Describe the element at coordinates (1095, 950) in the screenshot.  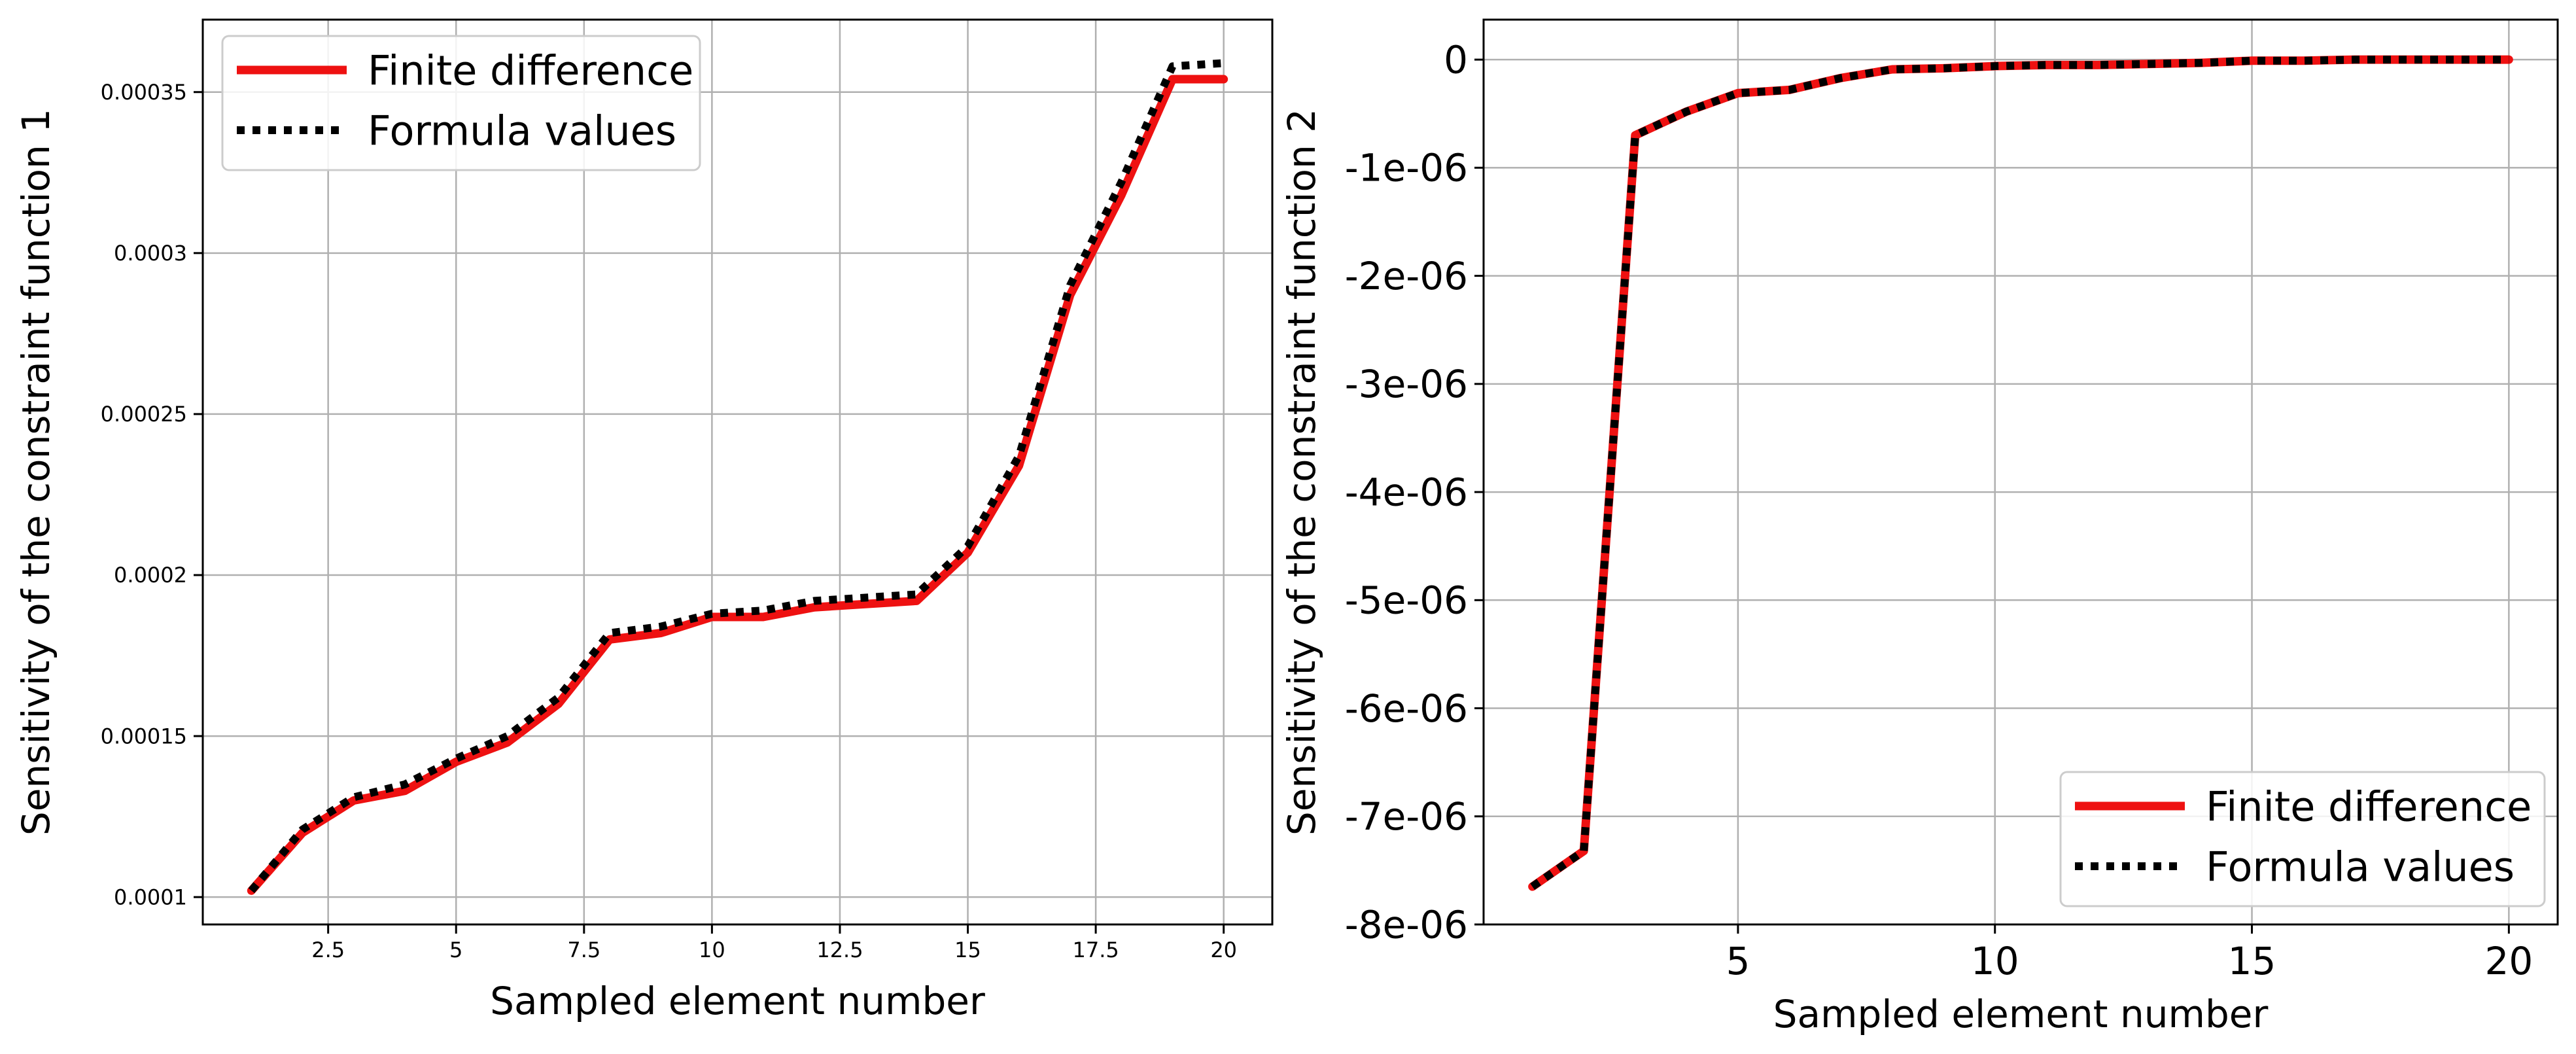
I see `x-tick-label: 17.5` at that location.